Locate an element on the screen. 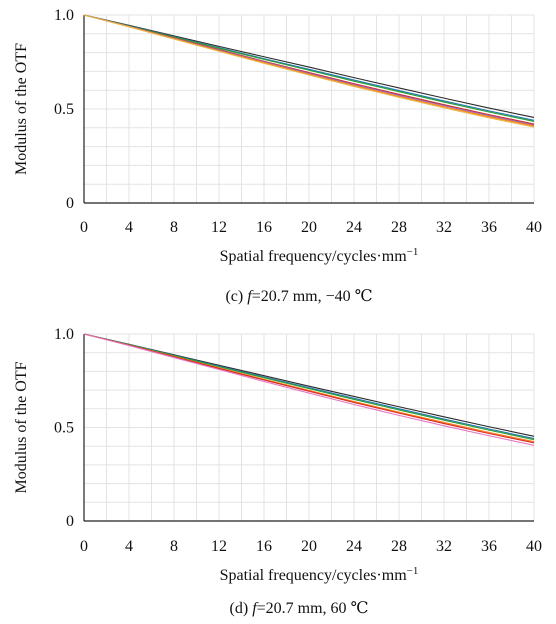 Image resolution: width=556 pixels, height=624 pixels. figure-caption: (c) f=20.7 mm, −40 ℃ is located at coordinates (298, 296).